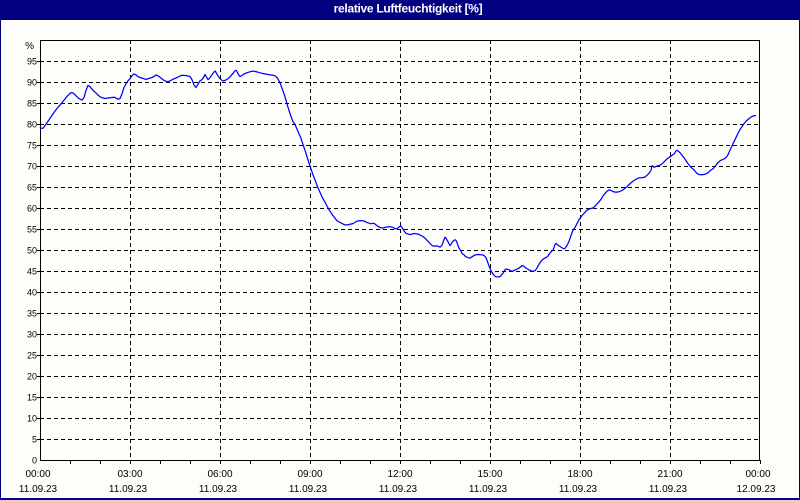 The image size is (800, 500). What do you see at coordinates (399, 474) in the screenshot?
I see `svg-text: 12:00` at bounding box center [399, 474].